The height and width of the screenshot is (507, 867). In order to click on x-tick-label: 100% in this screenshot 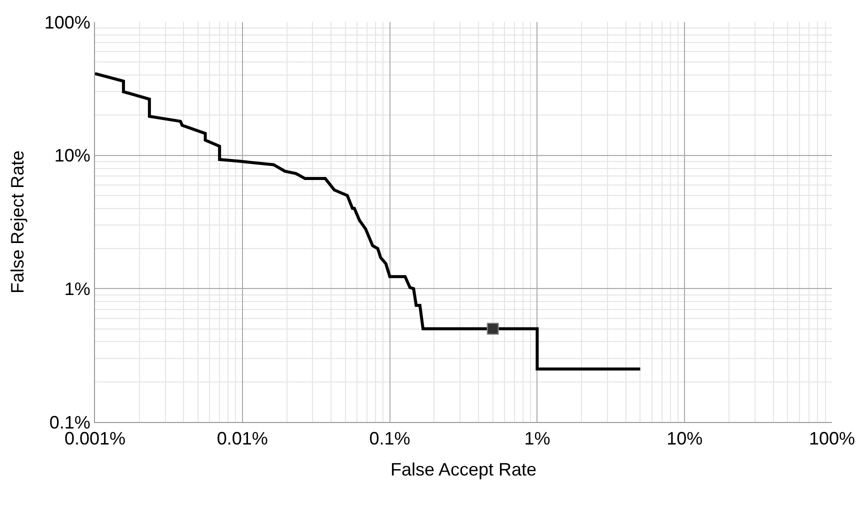, I will do `click(832, 438)`.